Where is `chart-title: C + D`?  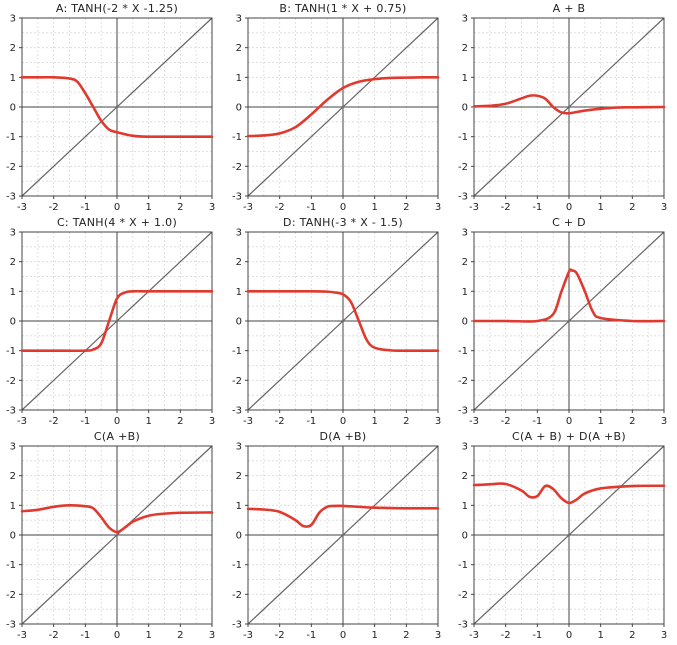
chart-title: C + D is located at coordinates (569, 222).